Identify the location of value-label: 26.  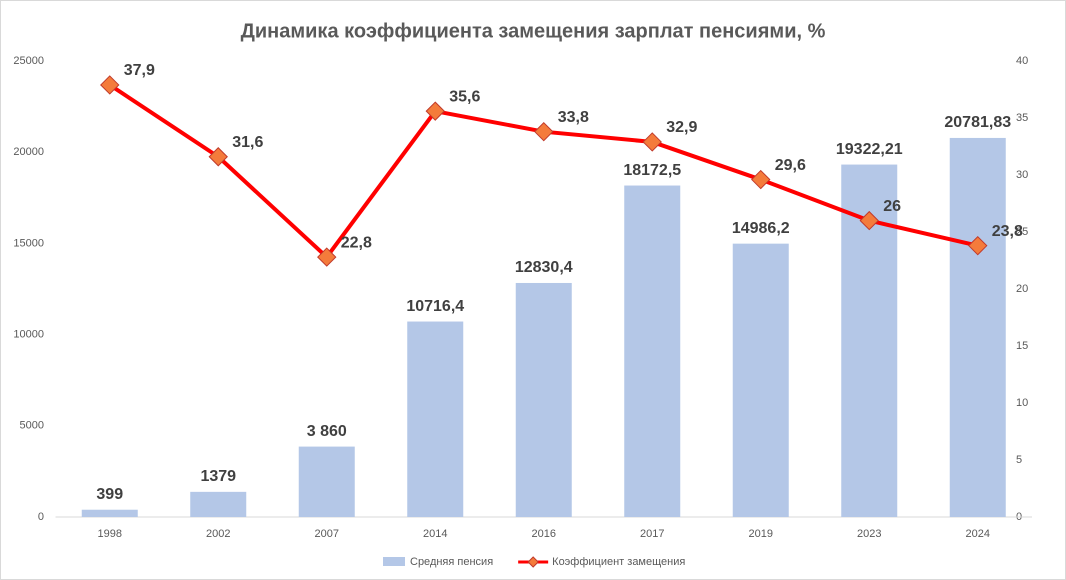
(892, 206).